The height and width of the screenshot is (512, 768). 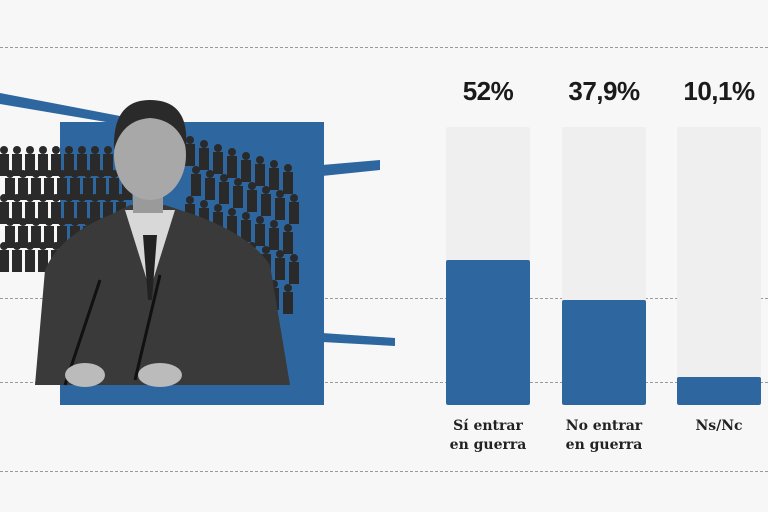 What do you see at coordinates (488, 435) in the screenshot?
I see `category-label: Sí entrar en guerra` at bounding box center [488, 435].